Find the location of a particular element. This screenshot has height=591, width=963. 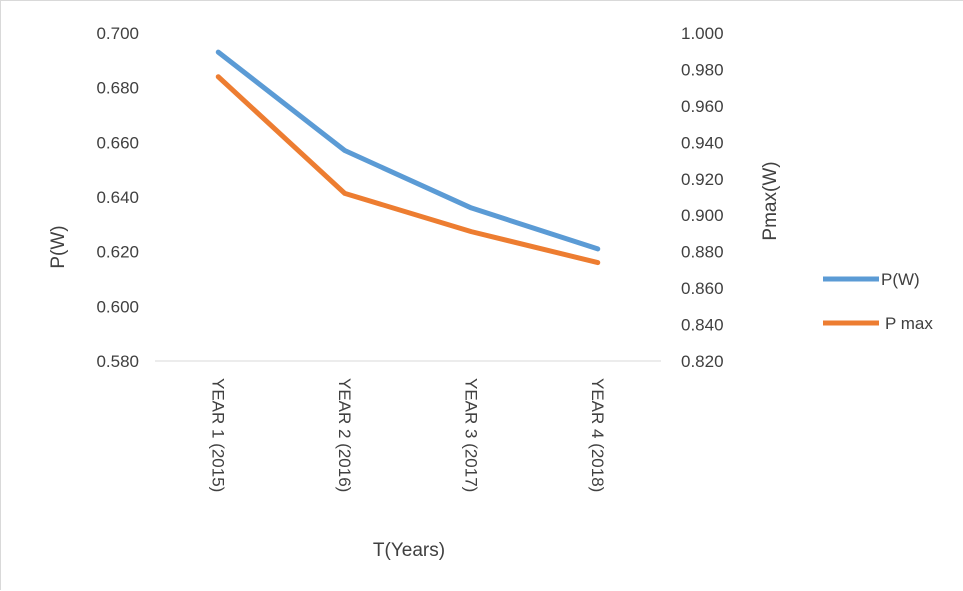

right-tick-label: 0.900 is located at coordinates (702, 215).